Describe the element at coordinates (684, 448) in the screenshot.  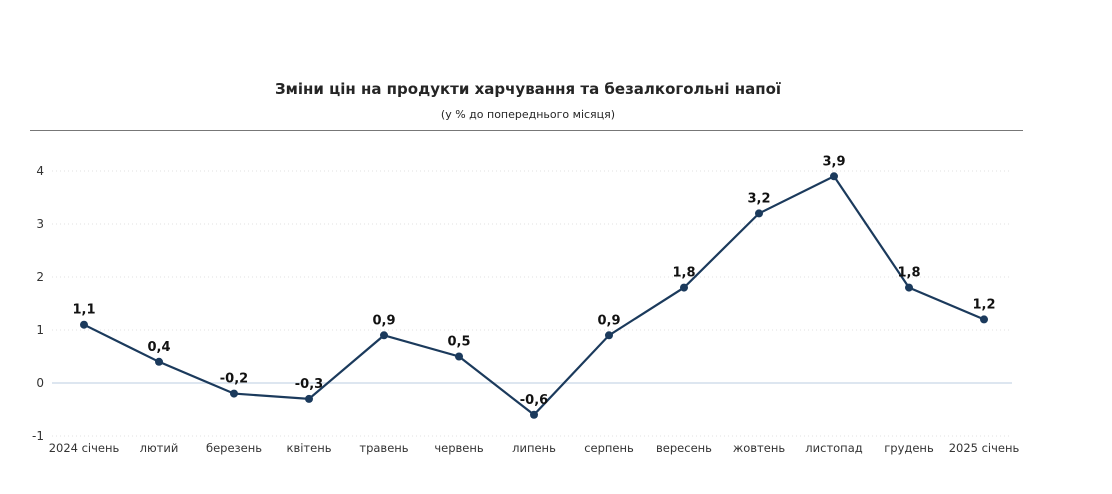
I see `x-tick-label: вересень` at that location.